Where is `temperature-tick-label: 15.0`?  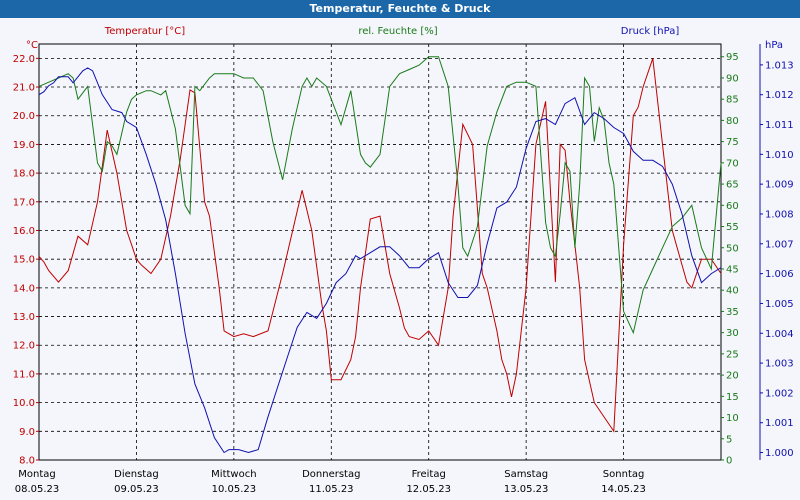
temperature-tick-label: 15.0 is located at coordinates (24, 260).